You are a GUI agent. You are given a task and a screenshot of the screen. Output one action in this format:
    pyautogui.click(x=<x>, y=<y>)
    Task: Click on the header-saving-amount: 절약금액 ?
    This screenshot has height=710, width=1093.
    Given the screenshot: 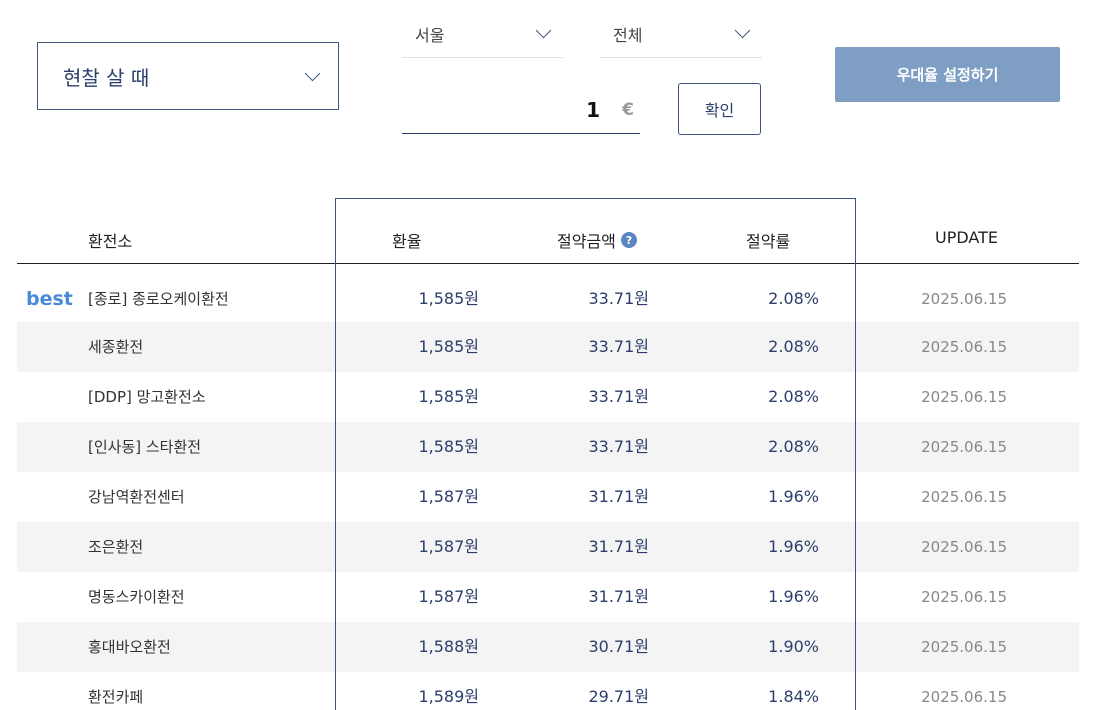 What is the action you would take?
    pyautogui.click(x=597, y=240)
    